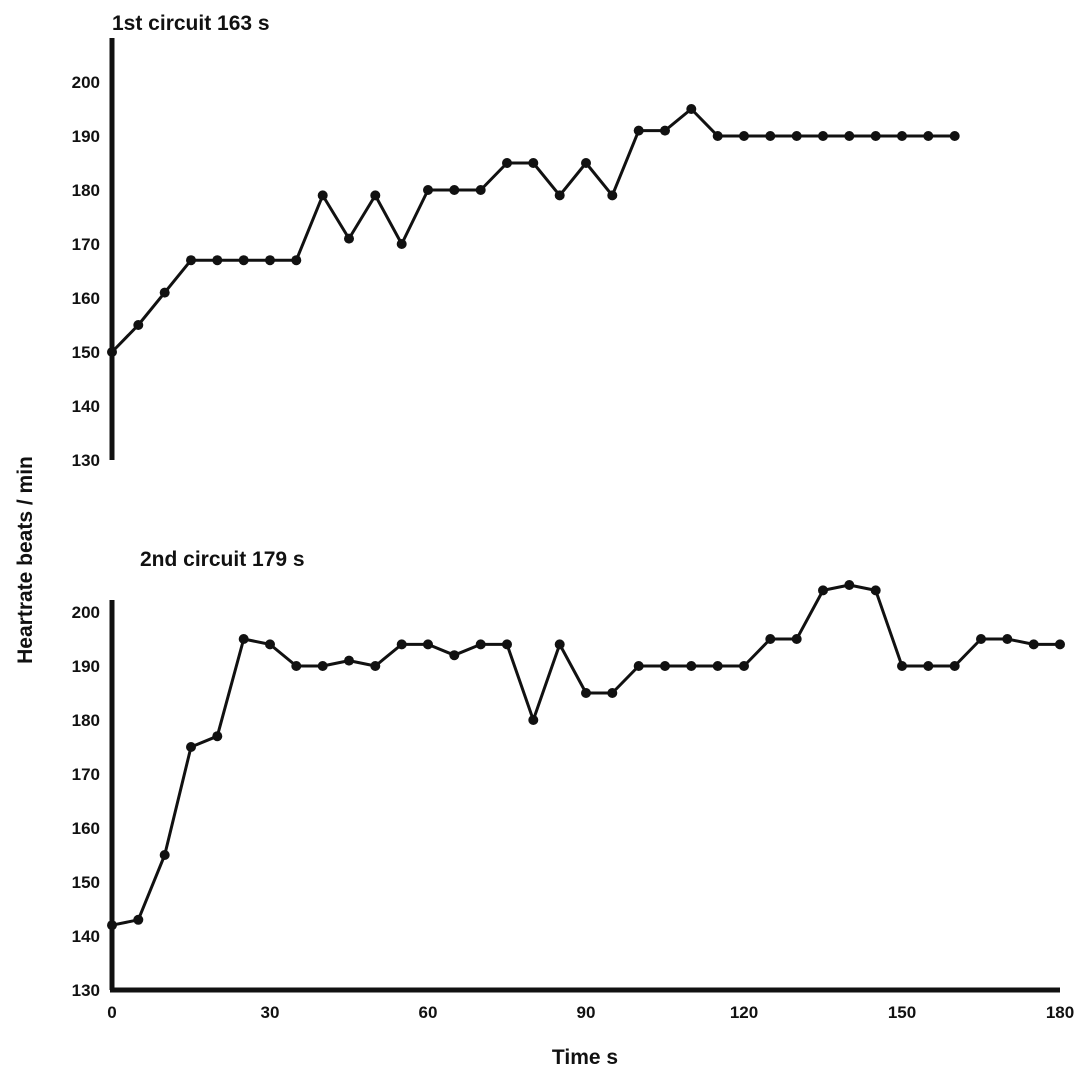 This screenshot has width=1086, height=1074. I want to click on panel-2-title: 2nd circuit 179 s, so click(222, 559).